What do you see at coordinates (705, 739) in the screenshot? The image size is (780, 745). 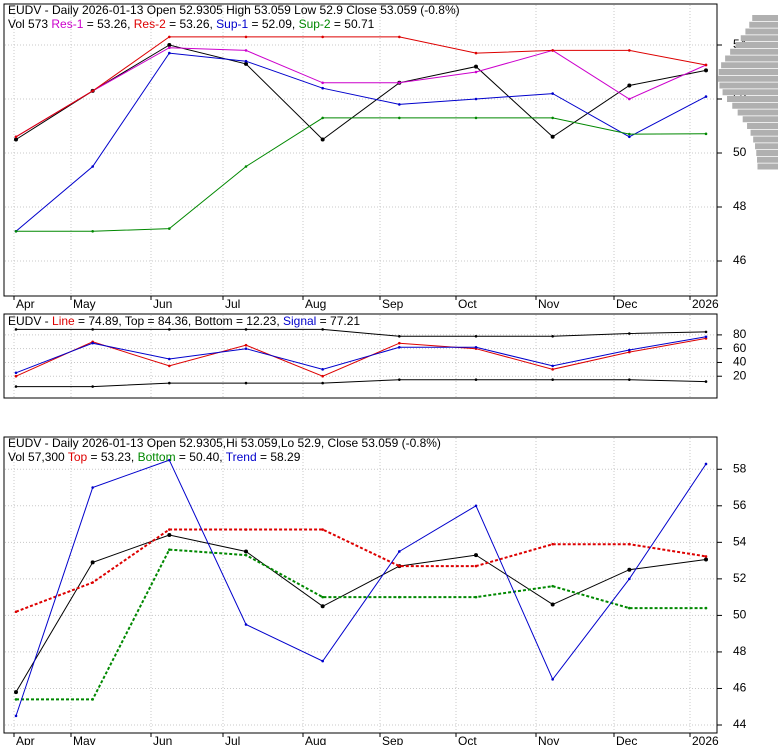 I see `x-tick-label: 2026` at bounding box center [705, 739].